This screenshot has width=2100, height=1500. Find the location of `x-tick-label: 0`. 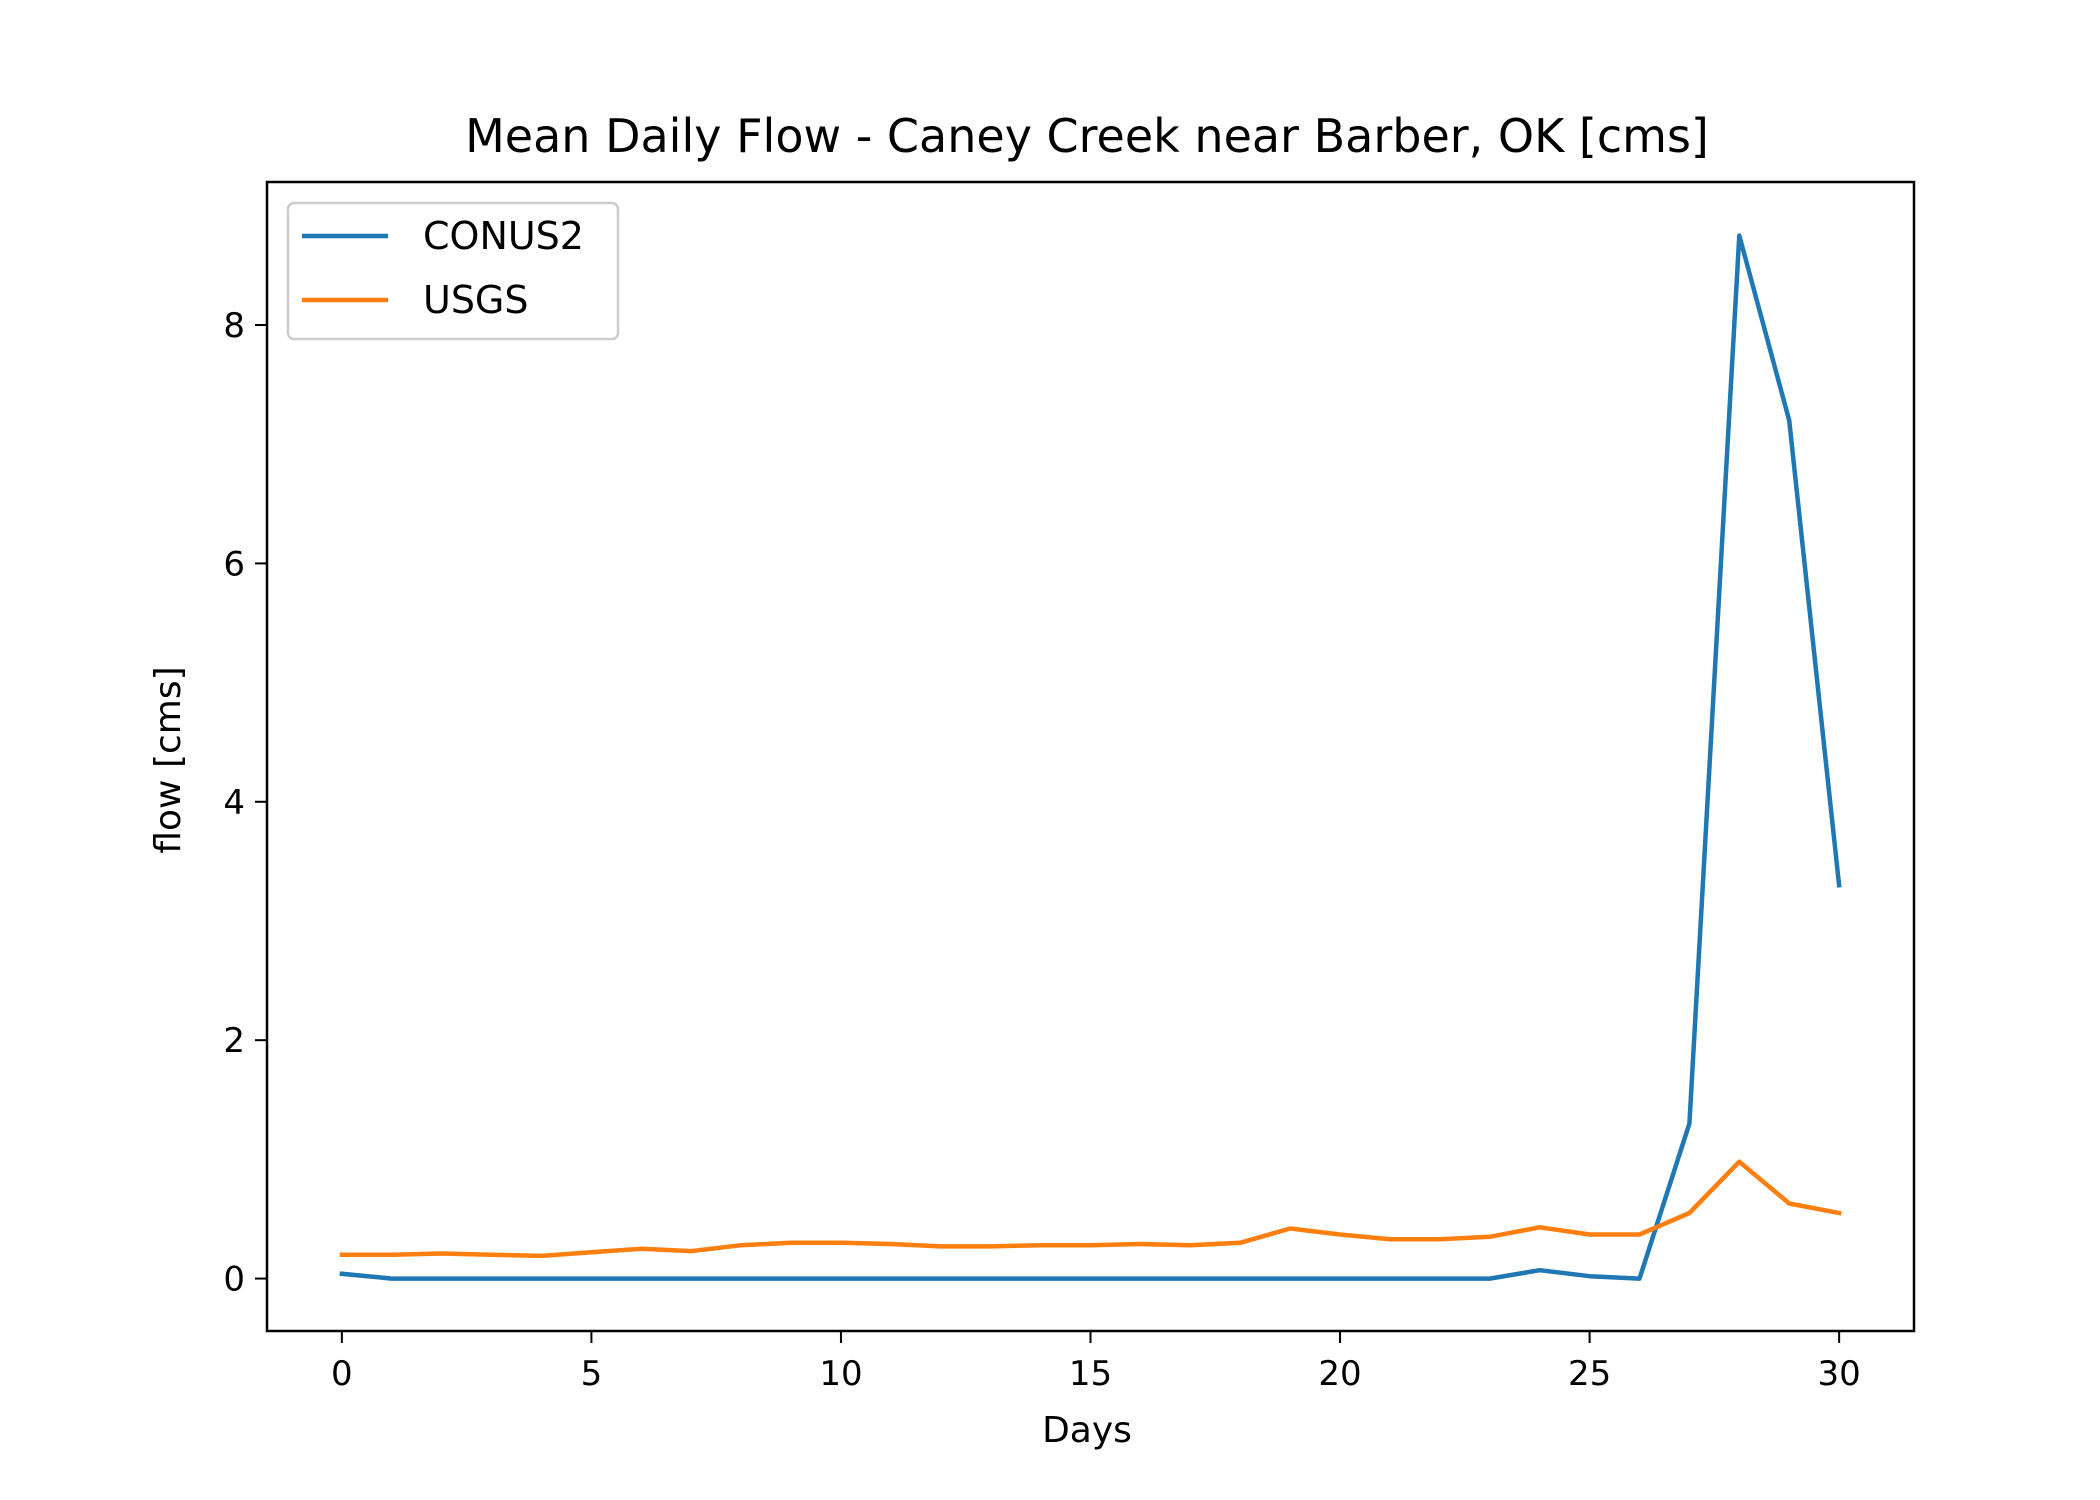

x-tick-label: 0 is located at coordinates (342, 1374).